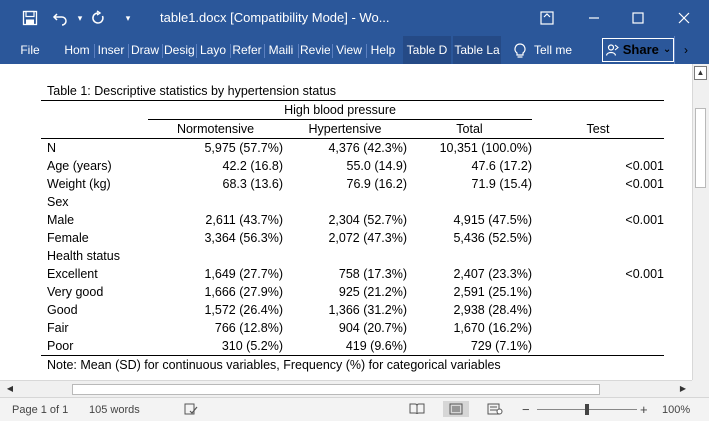 The height and width of the screenshot is (421, 709). Describe the element at coordinates (243, 292) in the screenshot. I see `table-cell: 1,666 (27.9%)` at that location.